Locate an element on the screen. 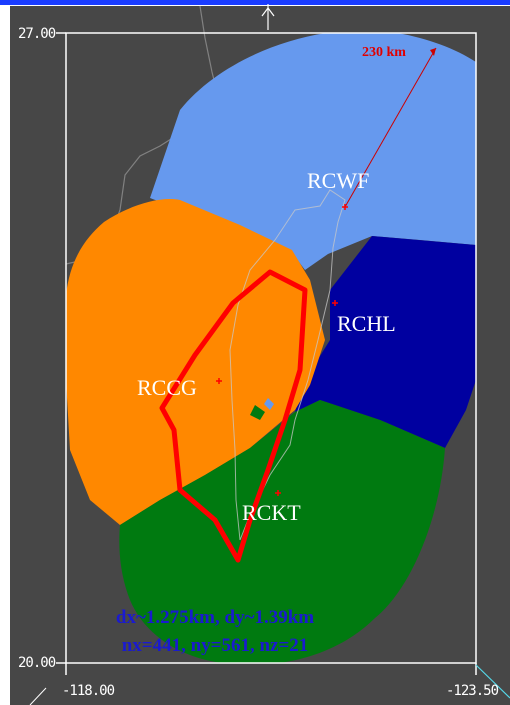 The image size is (510, 705). top-bar is located at coordinates (255, 2).